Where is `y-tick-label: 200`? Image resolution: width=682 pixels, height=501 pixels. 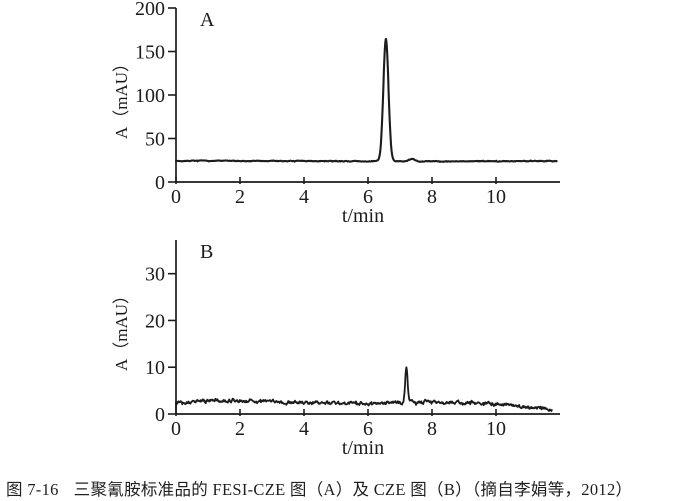 y-tick-label: 200 is located at coordinates (150, 10).